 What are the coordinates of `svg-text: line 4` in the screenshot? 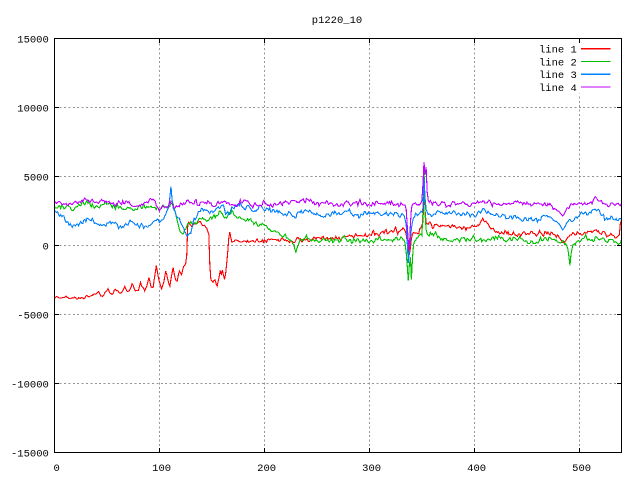 It's located at (558, 89).